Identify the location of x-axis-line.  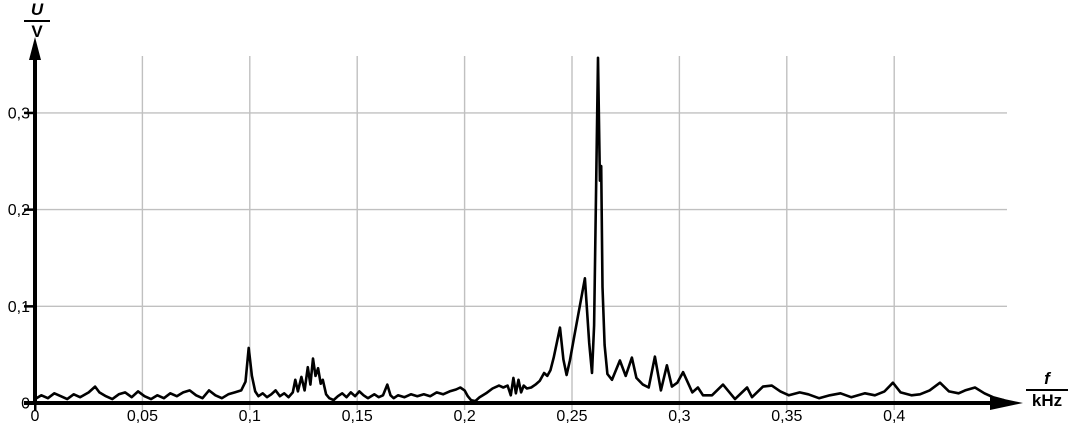
(508, 403).